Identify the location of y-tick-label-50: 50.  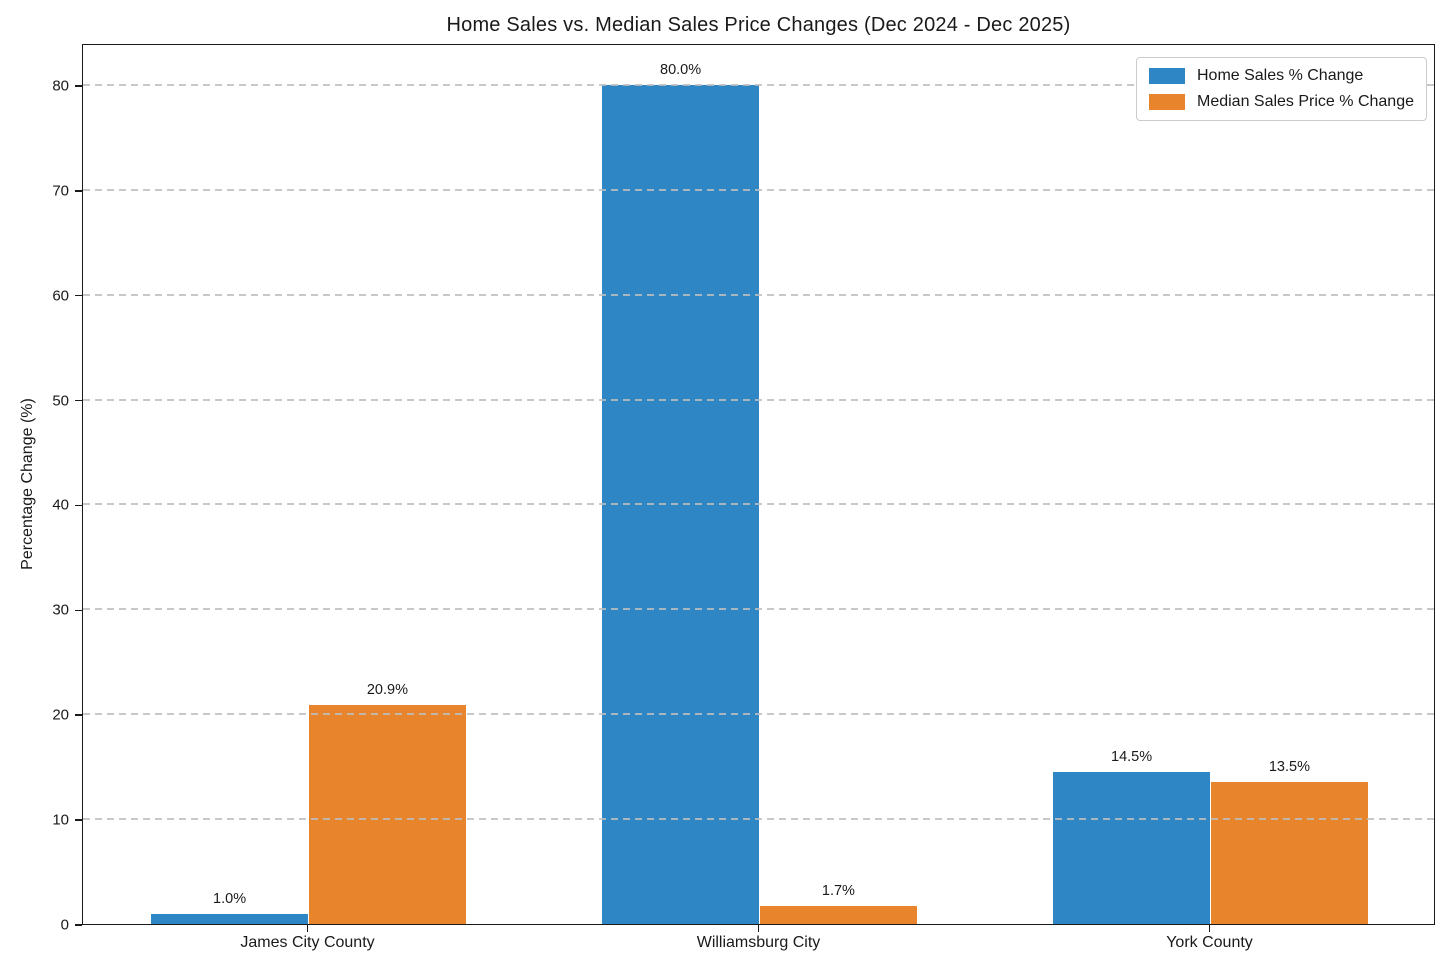
(60, 401).